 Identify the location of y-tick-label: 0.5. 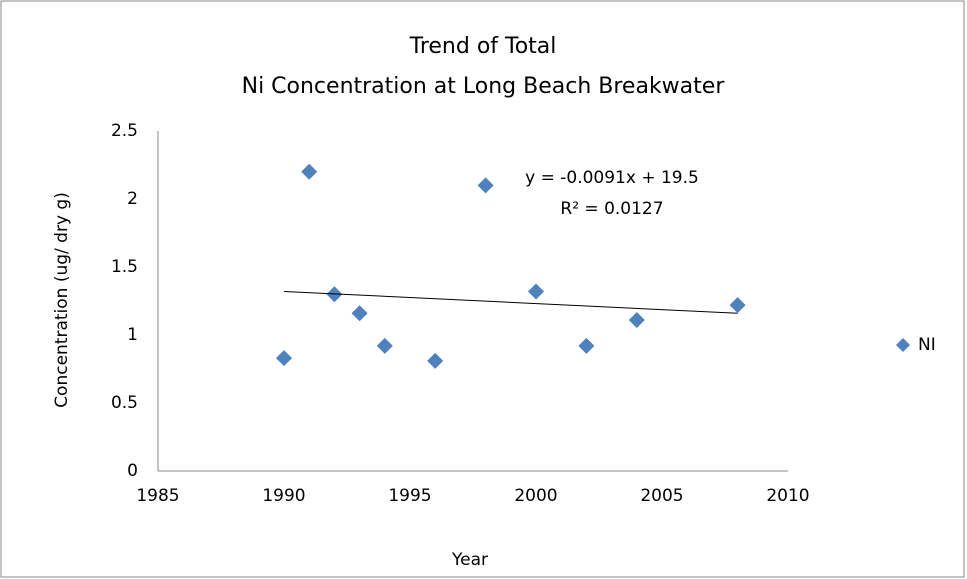
(124, 403).